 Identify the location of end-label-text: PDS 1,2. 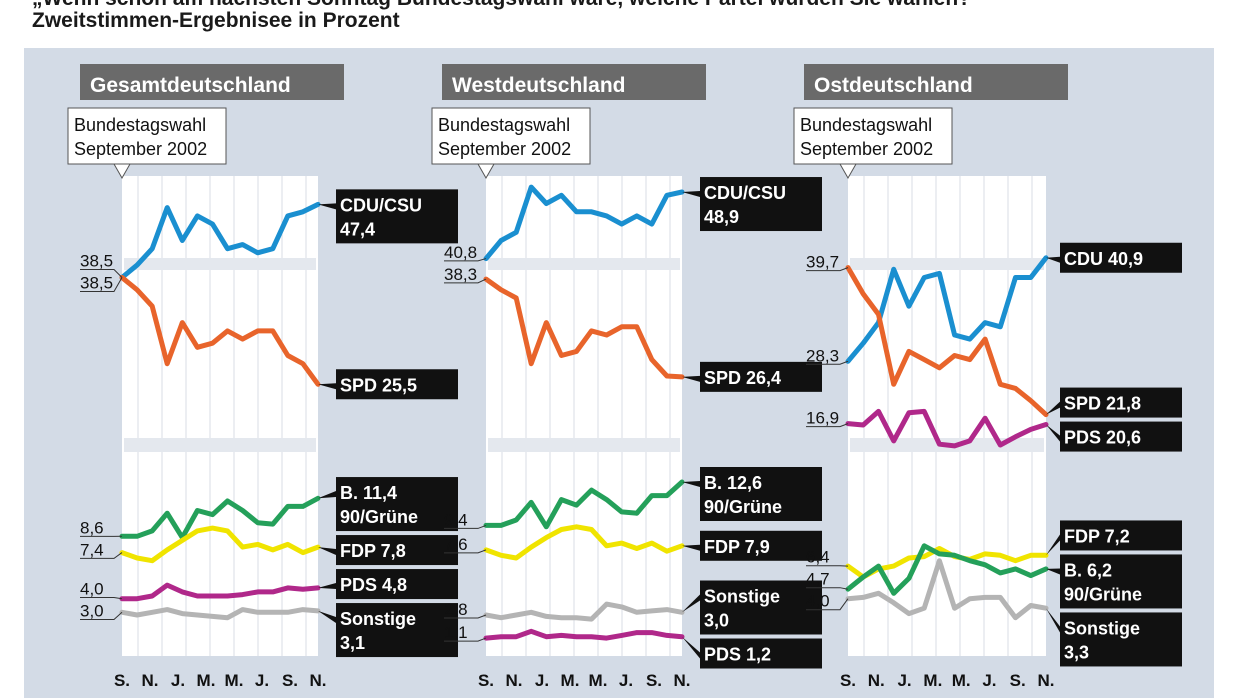
(737, 655).